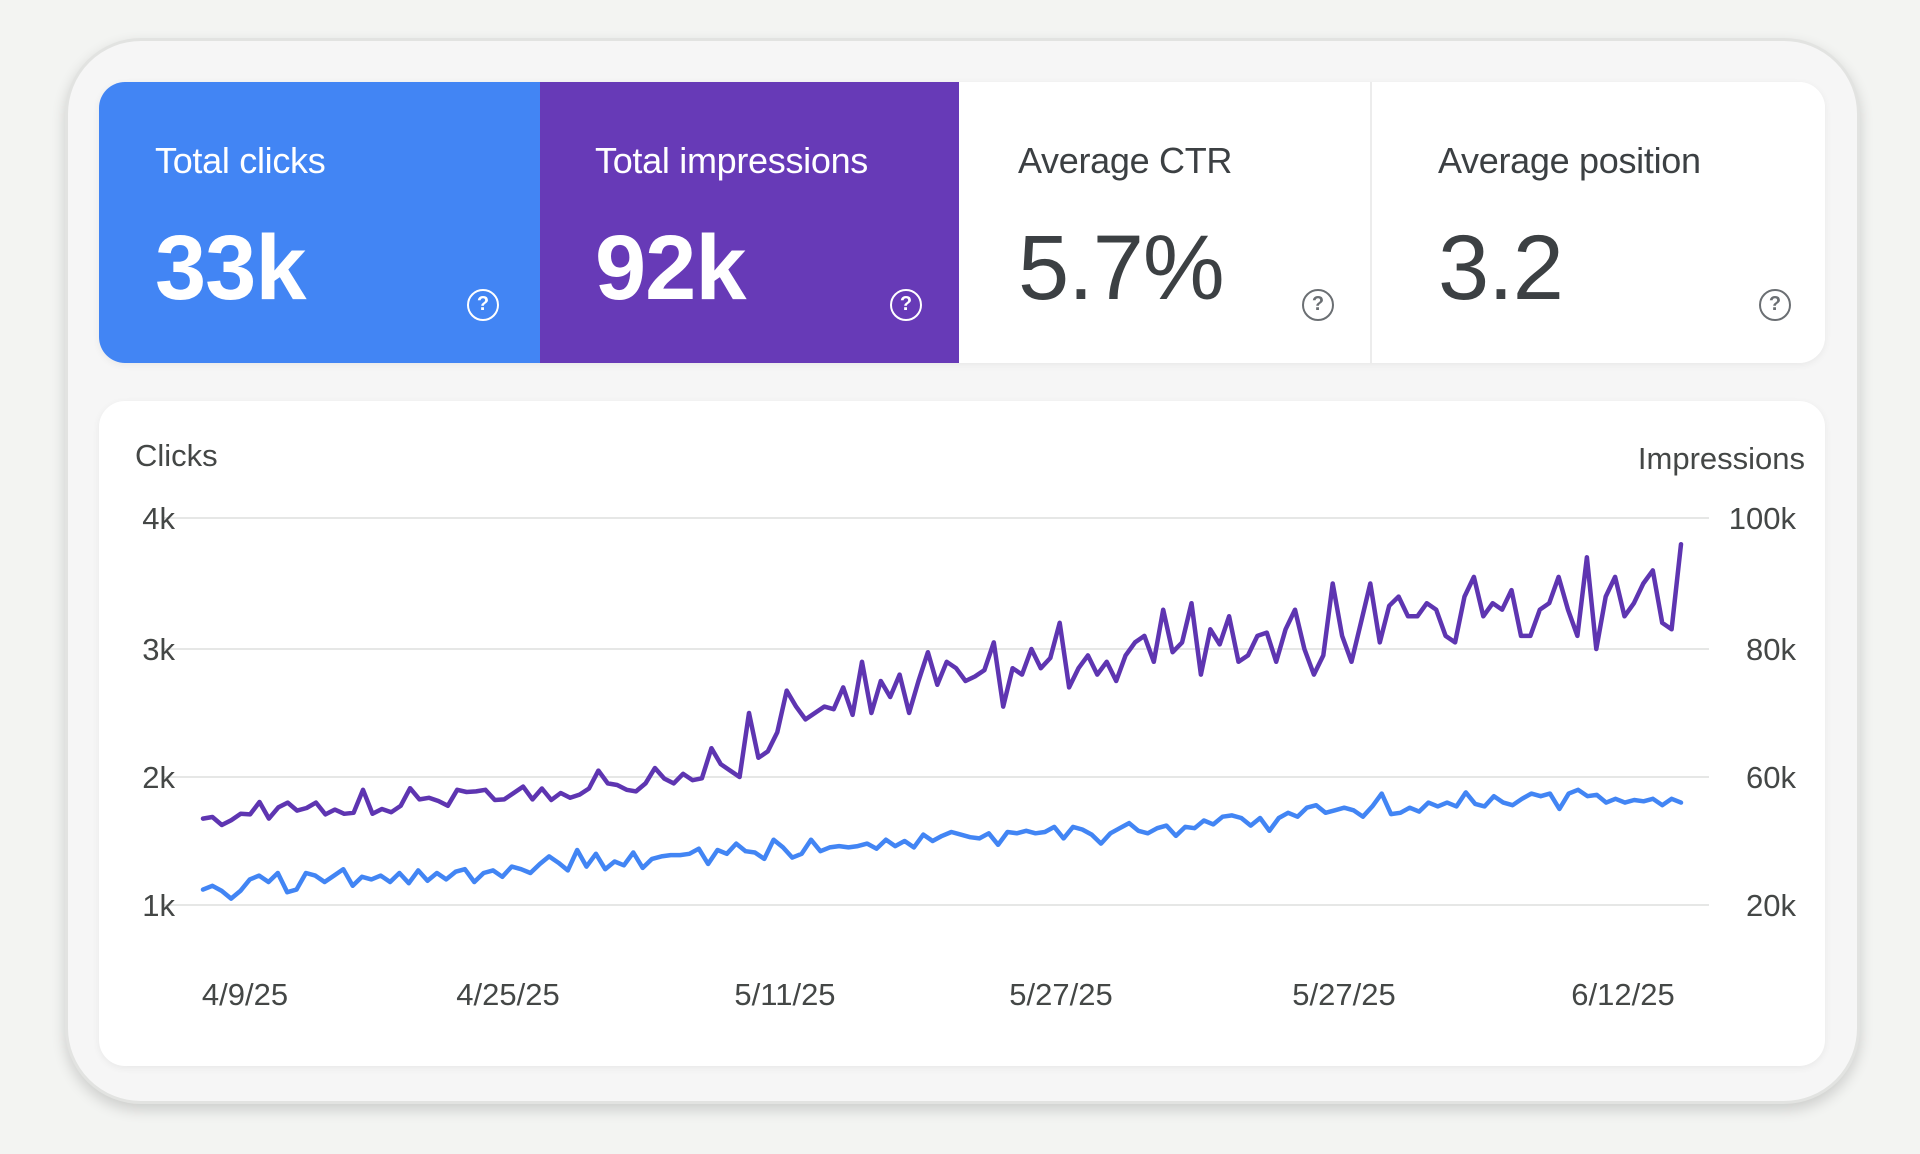  Describe the element at coordinates (158, 777) in the screenshot. I see `y-left-tick-label: 2k` at that location.